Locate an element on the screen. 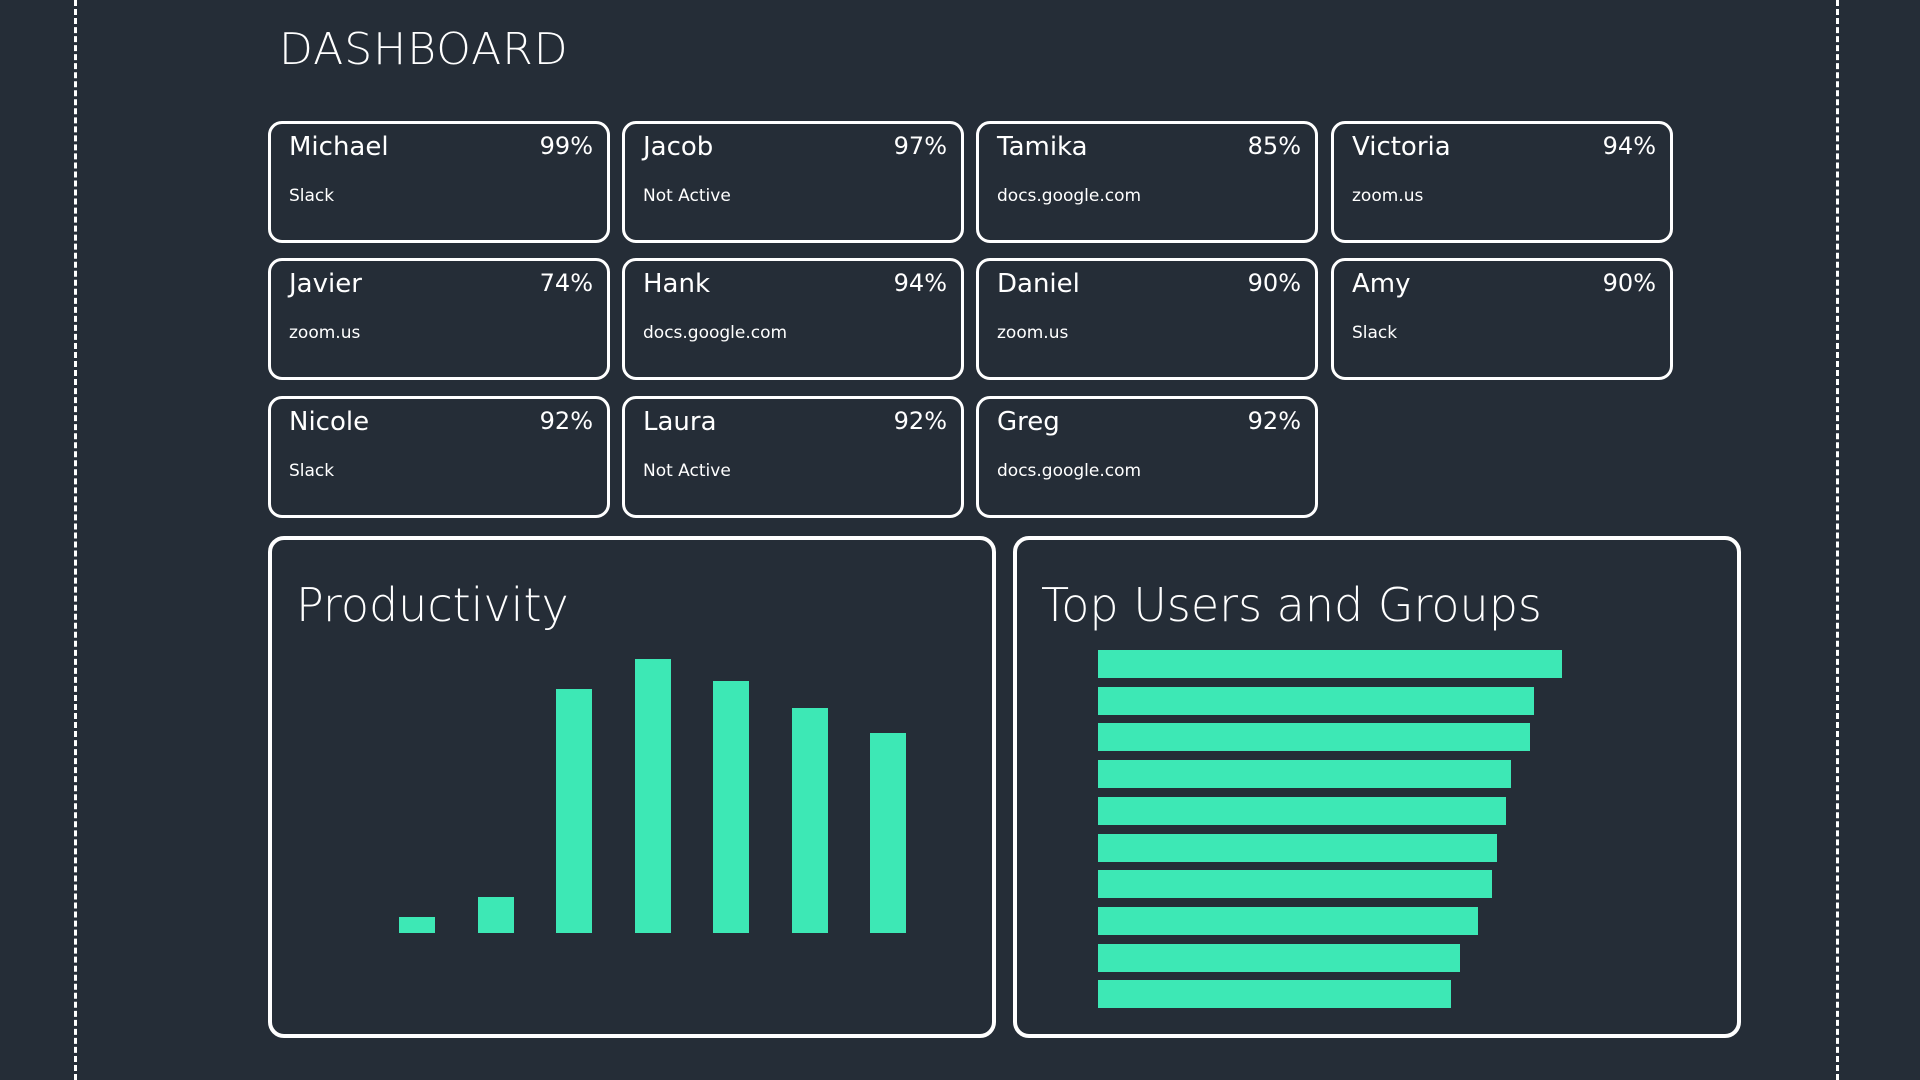 The image size is (1920, 1080). user-name: Greg is located at coordinates (1028, 422).